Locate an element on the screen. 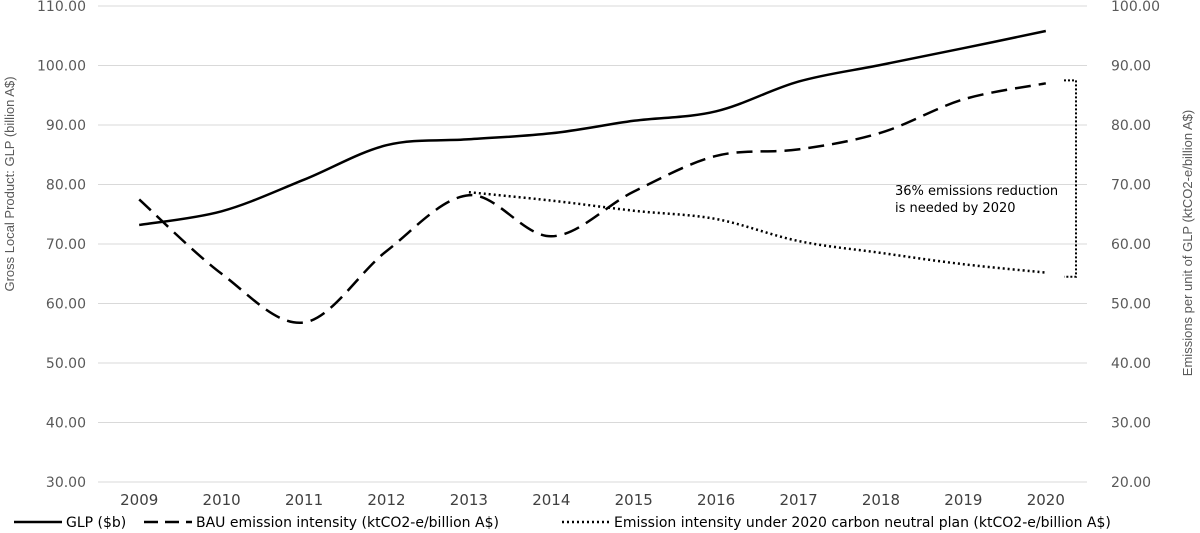 The image size is (1200, 533). right-tick-label: 40.00 is located at coordinates (1131, 364).